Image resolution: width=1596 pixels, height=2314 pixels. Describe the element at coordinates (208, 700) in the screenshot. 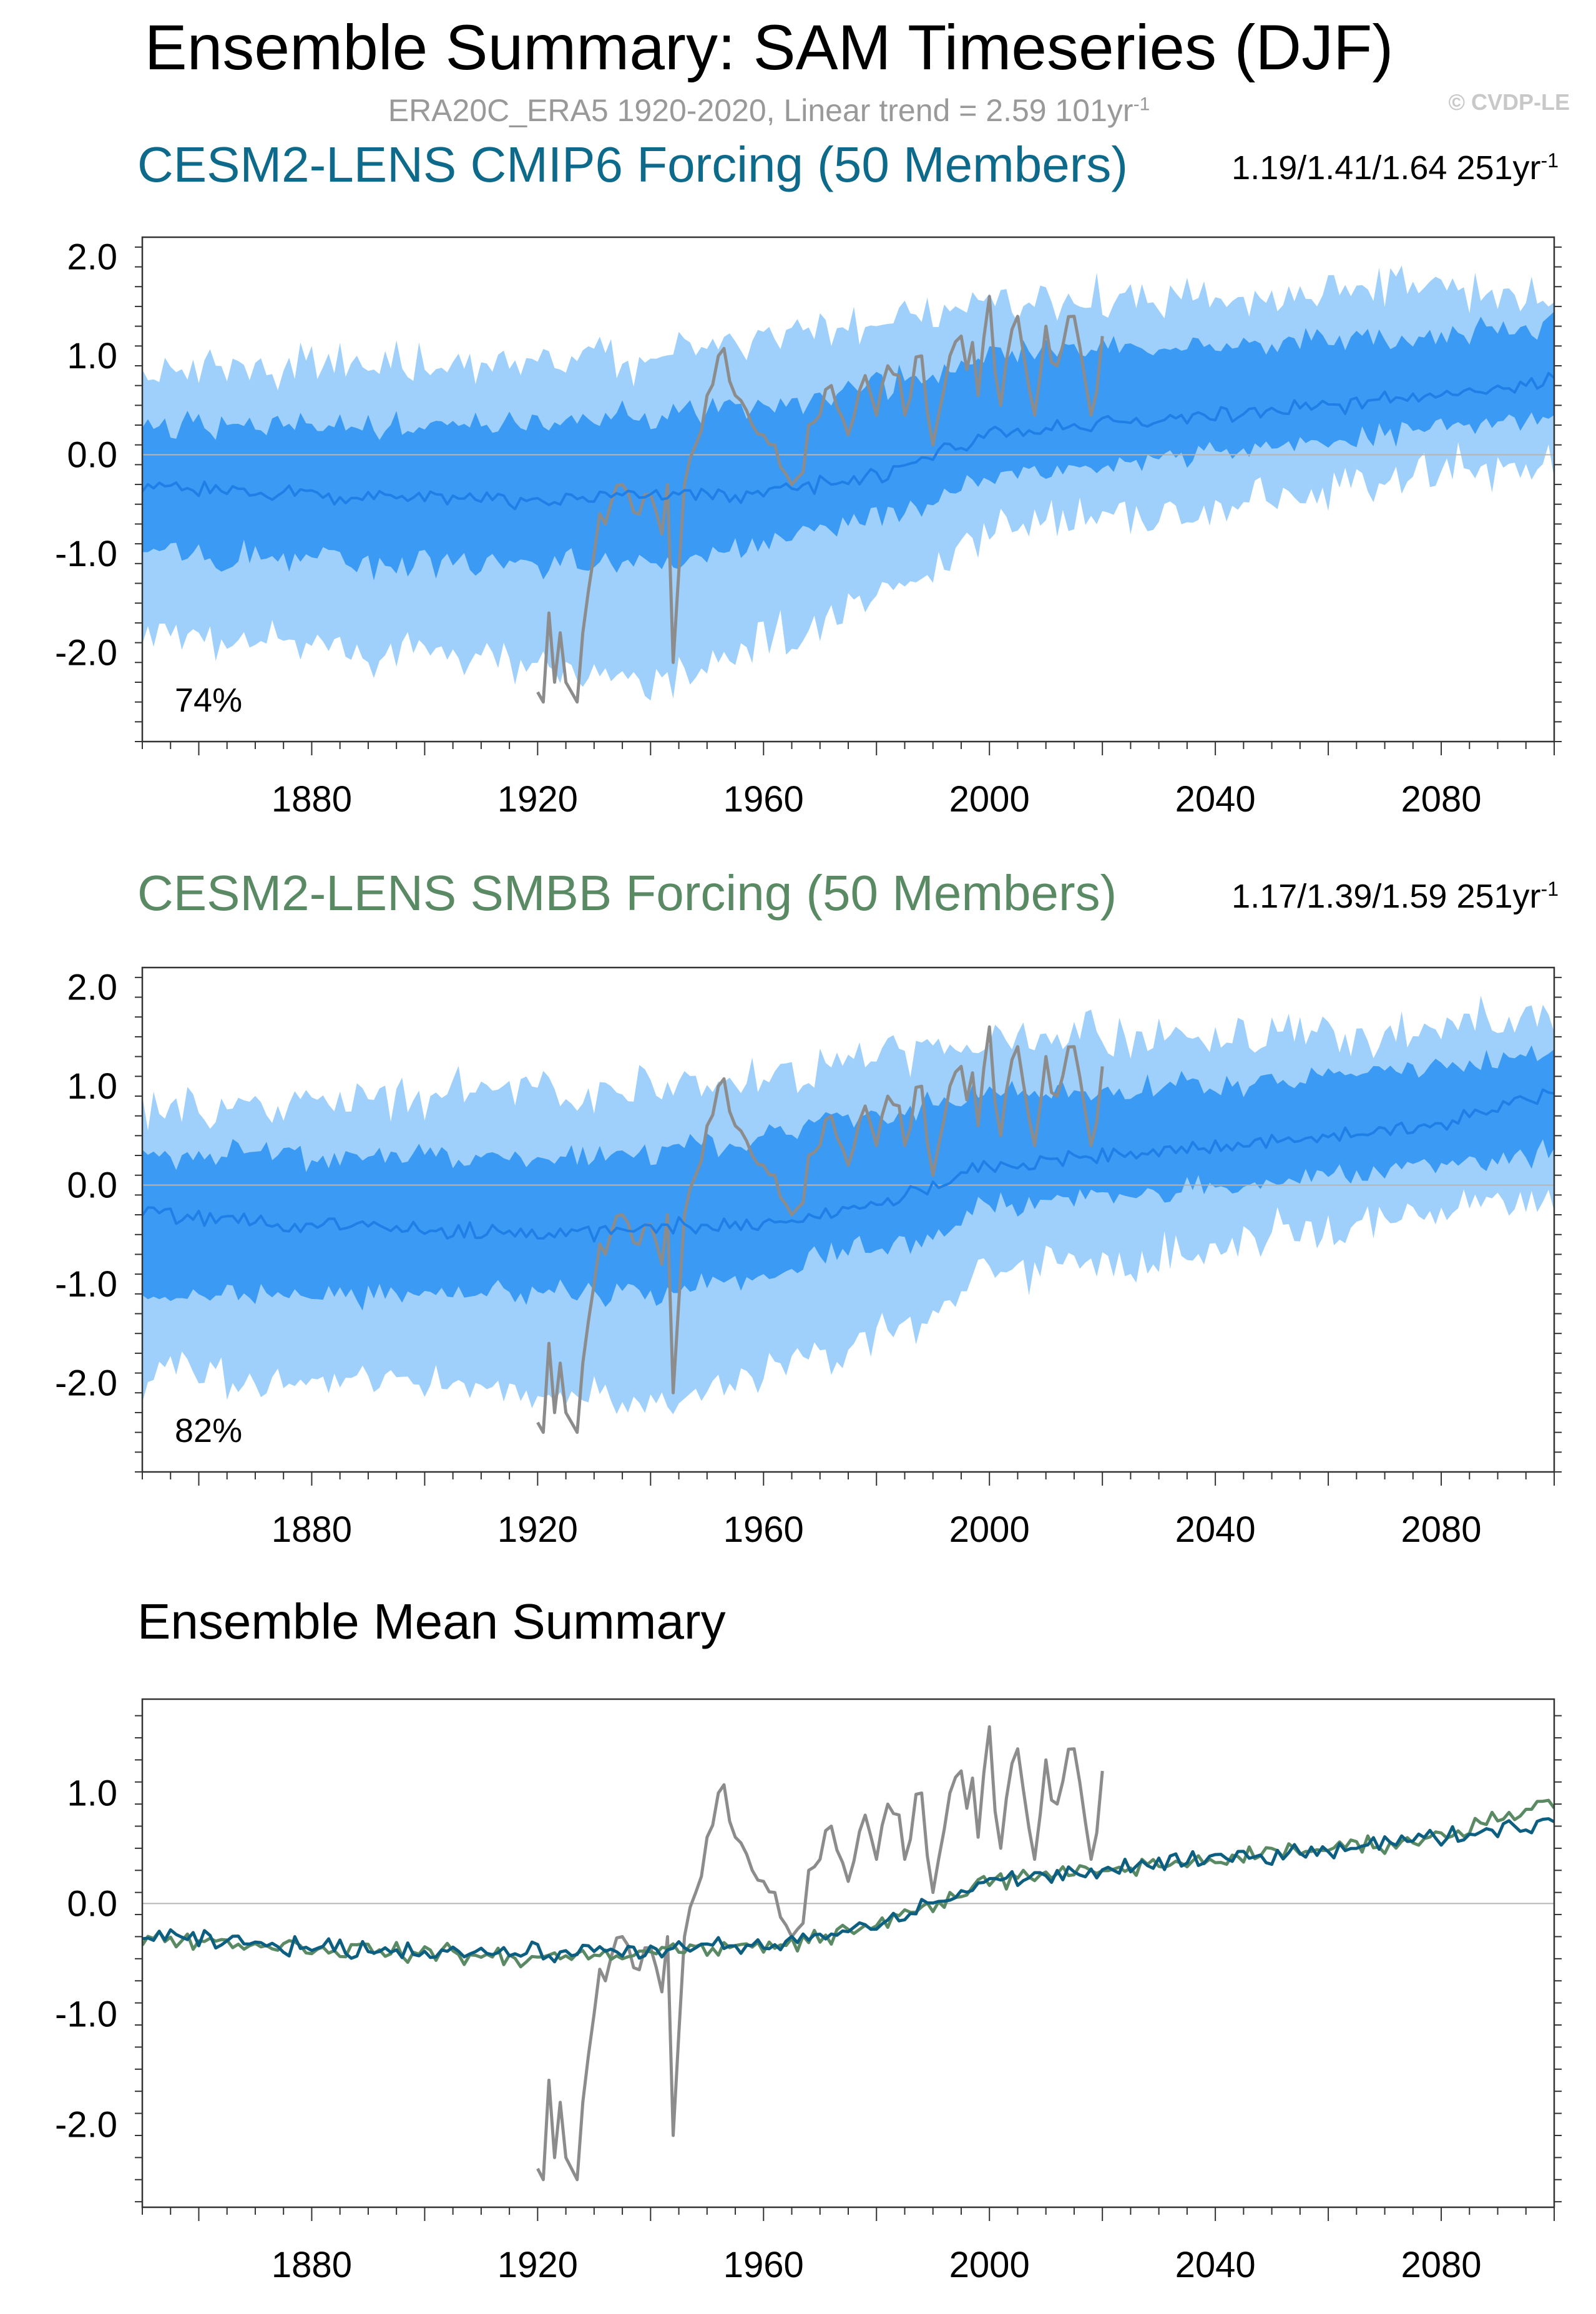

I see `panel1-percent-label: 74%` at that location.